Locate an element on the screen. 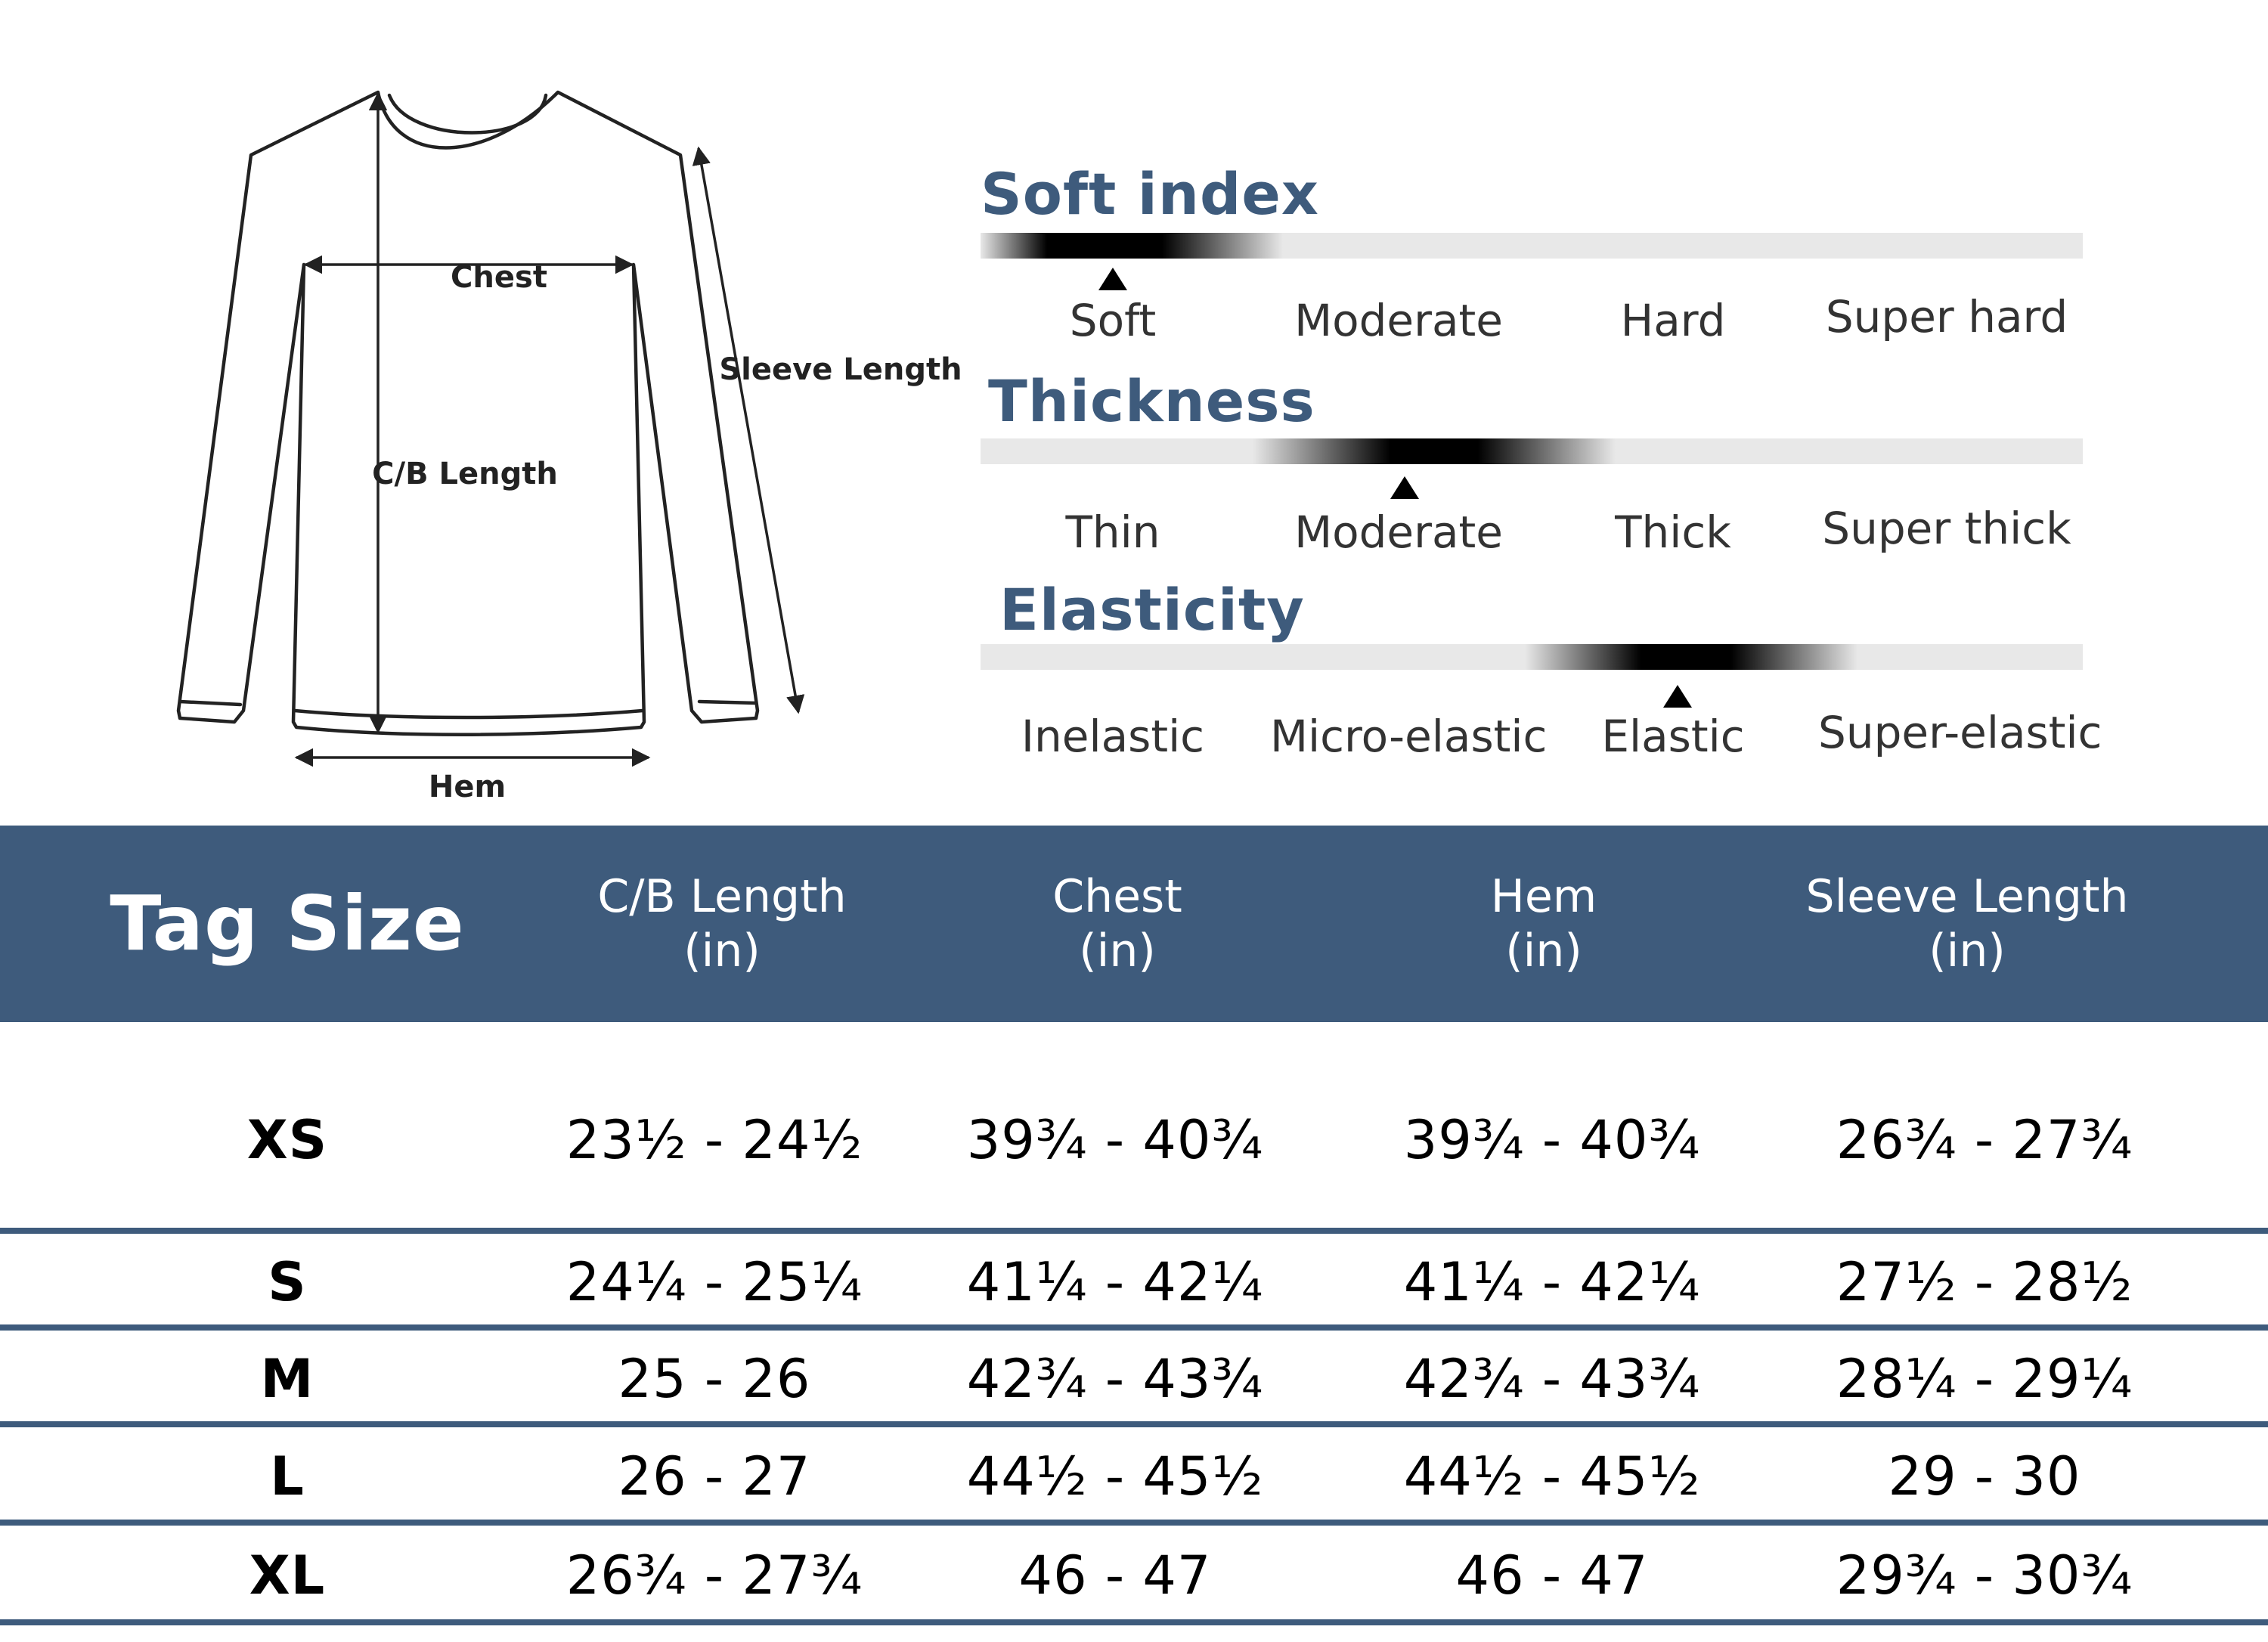 The height and width of the screenshot is (1642, 2268). scale-option: Super thick is located at coordinates (1947, 528).